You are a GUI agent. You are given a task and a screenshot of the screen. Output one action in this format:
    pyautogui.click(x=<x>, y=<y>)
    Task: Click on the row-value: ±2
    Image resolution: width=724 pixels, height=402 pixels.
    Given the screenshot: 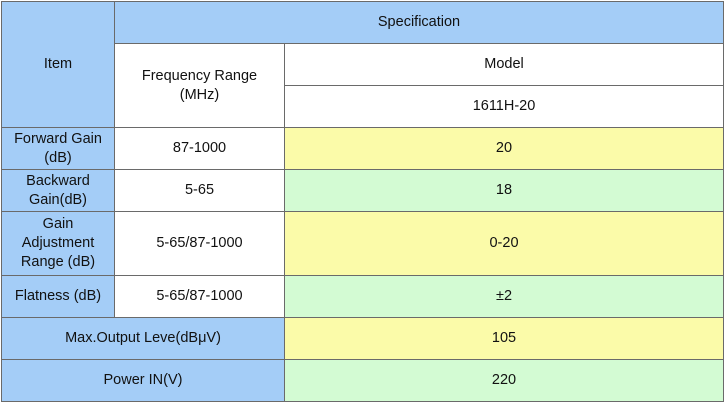 What is the action you would take?
    pyautogui.click(x=504, y=296)
    